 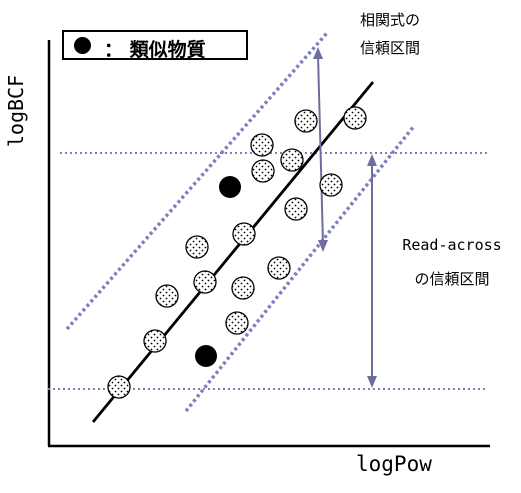 I want to click on x-axis-label: logPow, so click(x=394, y=464).